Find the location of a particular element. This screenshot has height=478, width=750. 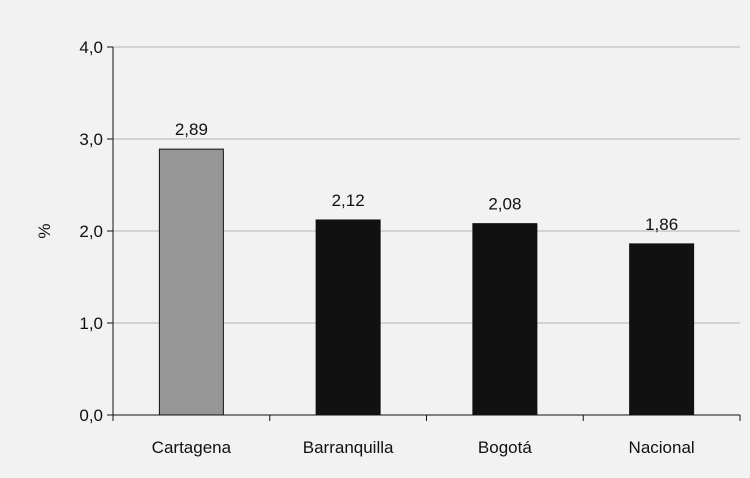

x-tick-label: Barranquilla is located at coordinates (348, 447).